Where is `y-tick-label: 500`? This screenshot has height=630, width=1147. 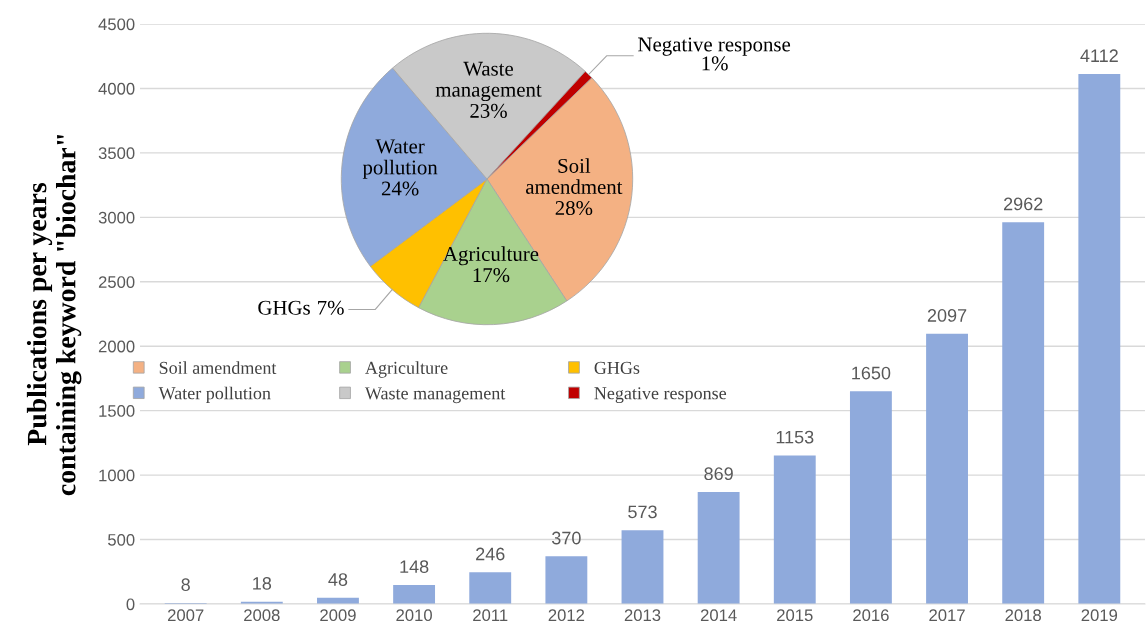 y-tick-label: 500 is located at coordinates (121, 539).